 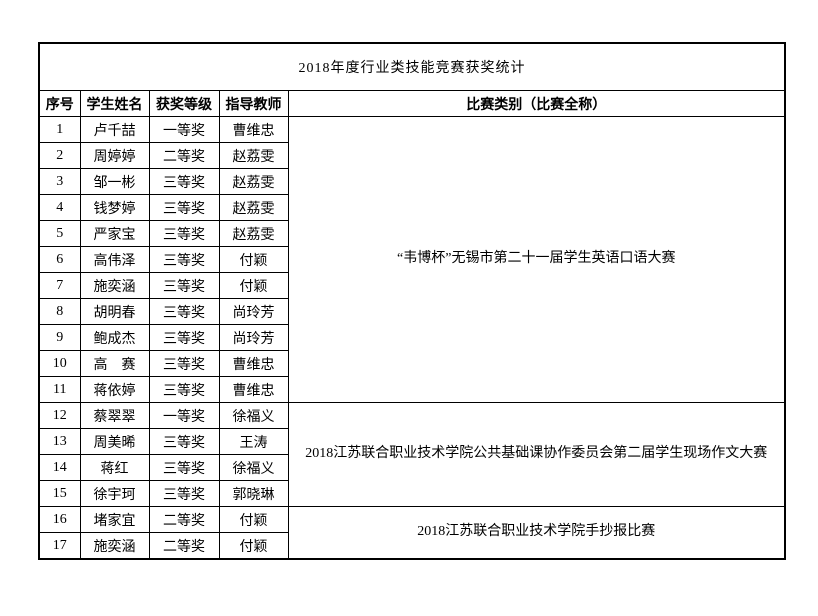 I want to click on row-number: 12, so click(x=59, y=415).